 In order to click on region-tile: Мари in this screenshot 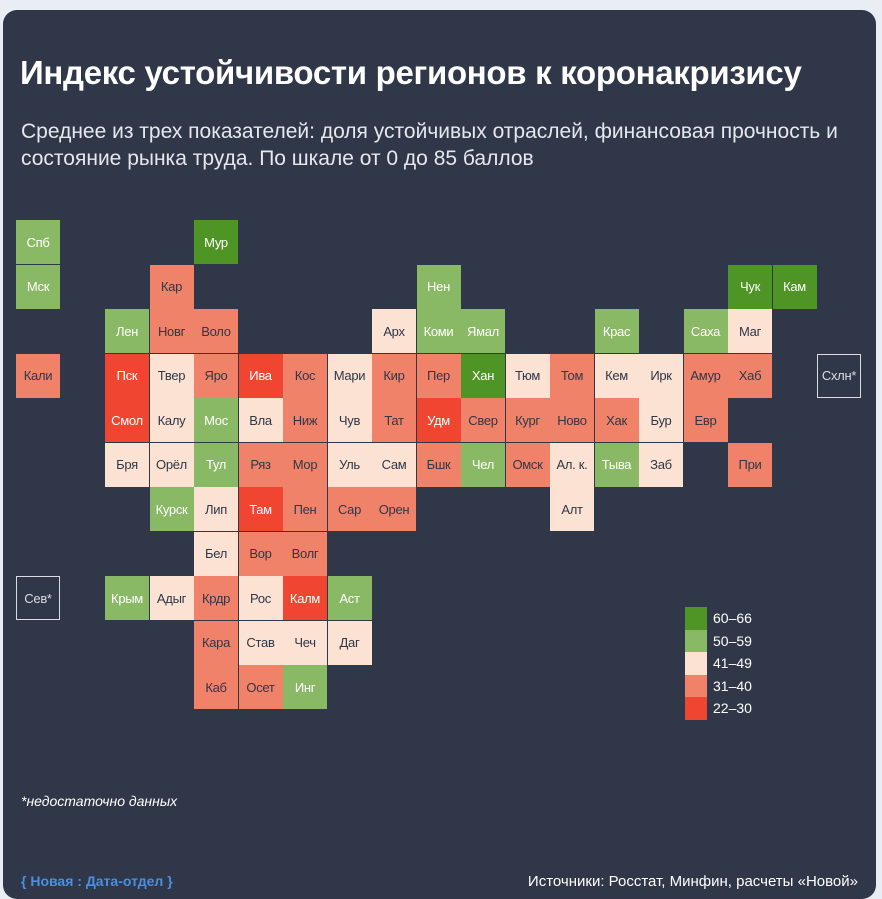, I will do `click(349, 375)`.